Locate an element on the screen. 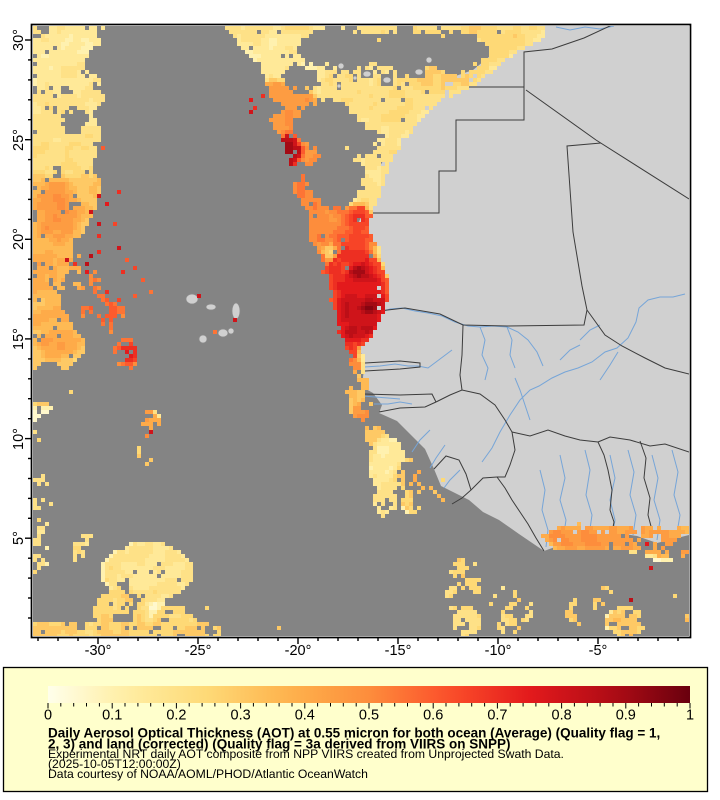  svg-text: -15° is located at coordinates (398, 651).